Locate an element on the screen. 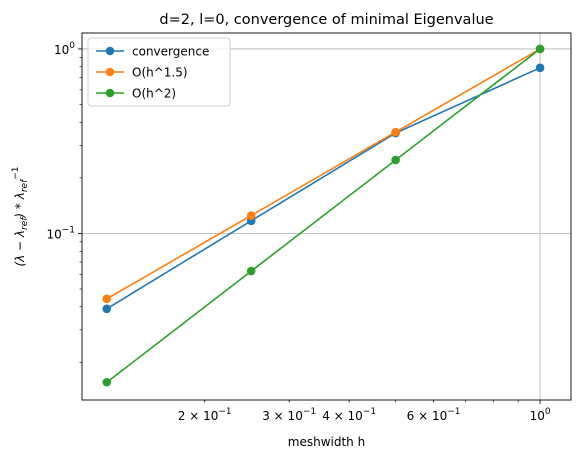  y-label-mid: ) * λ is located at coordinates (20, 205).